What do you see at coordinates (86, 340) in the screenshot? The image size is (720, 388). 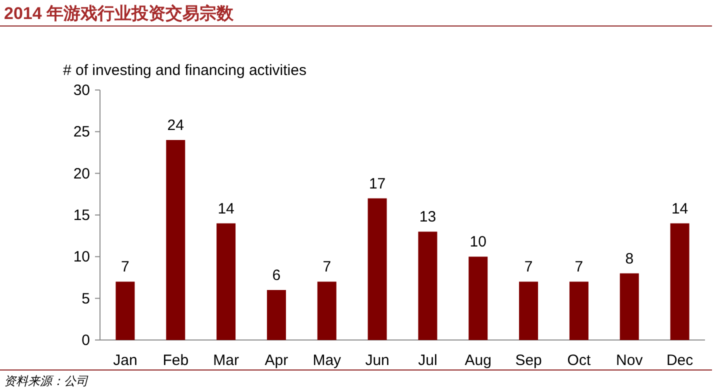 I see `y-tick-label: 0` at bounding box center [86, 340].